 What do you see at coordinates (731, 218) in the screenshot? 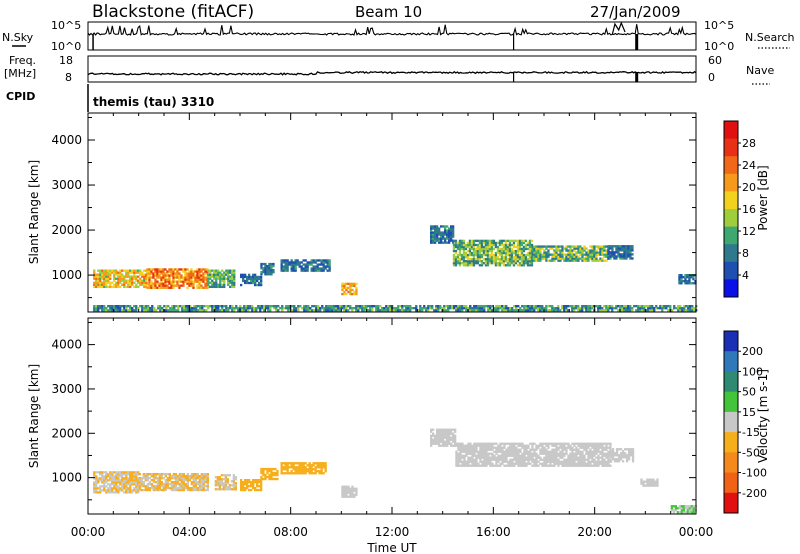
I see `colorbar-swatch` at bounding box center [731, 218].